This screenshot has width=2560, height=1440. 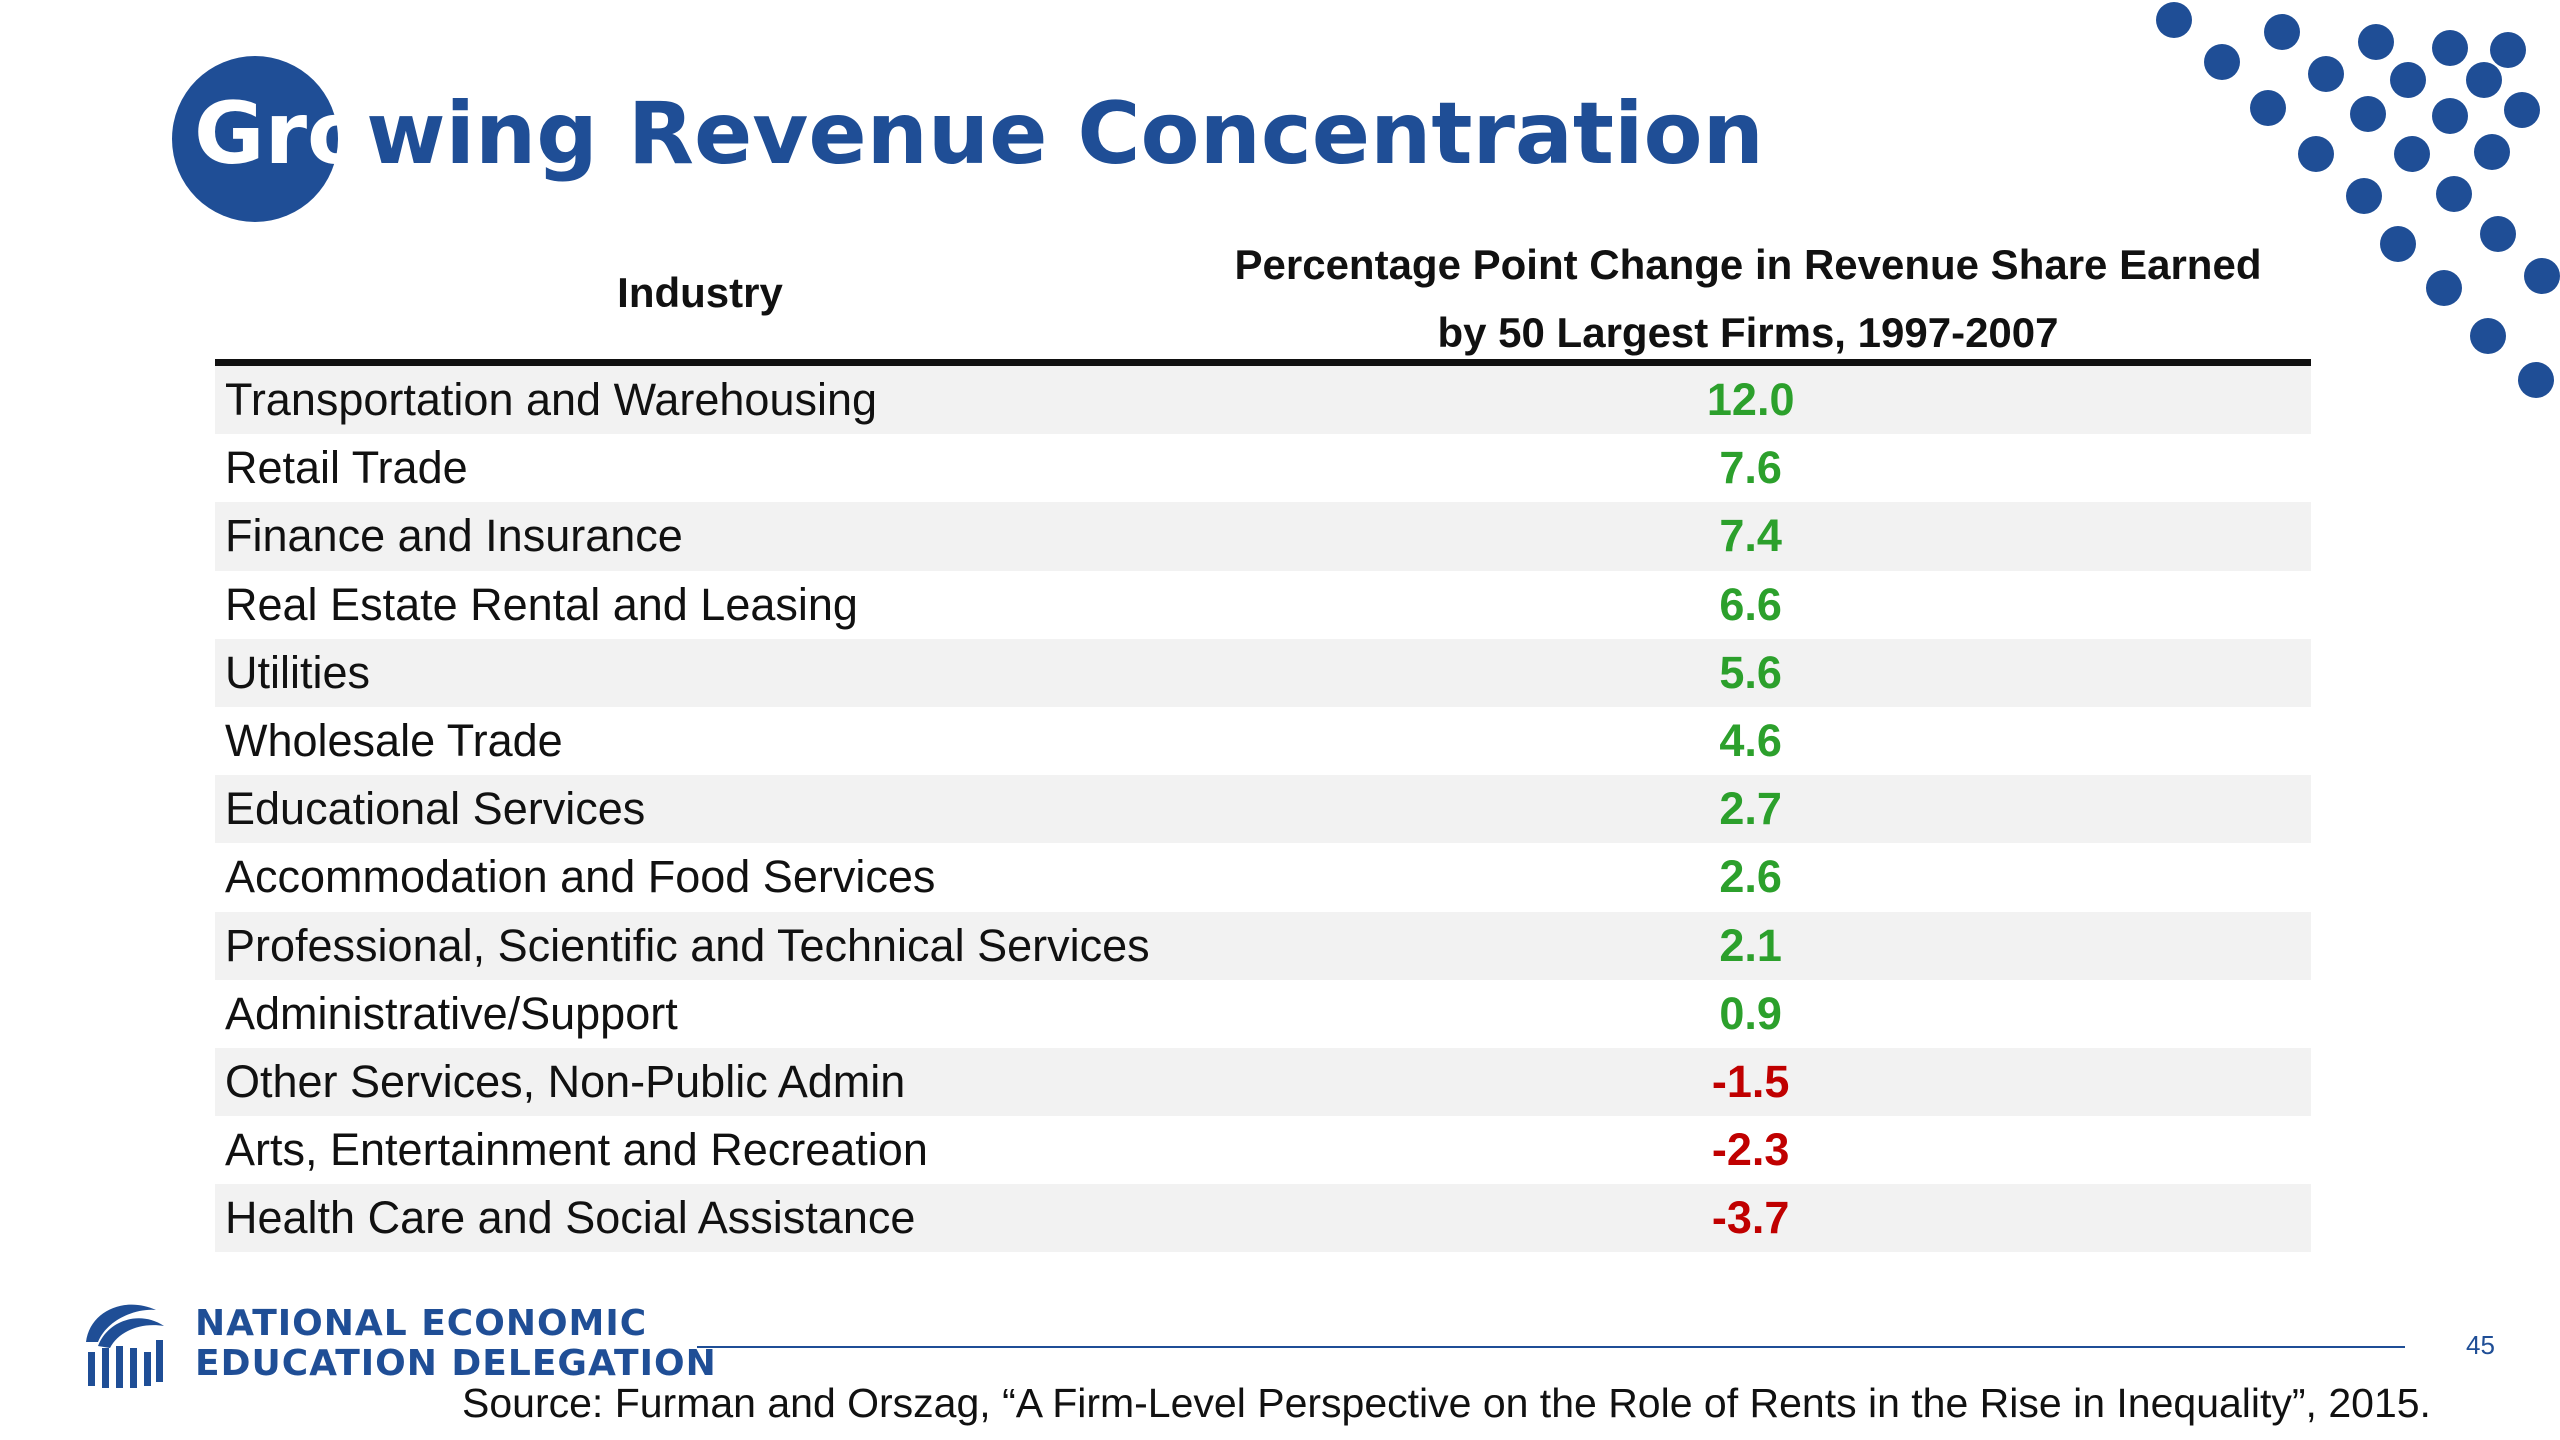 What do you see at coordinates (565, 1081) in the screenshot?
I see `industry-cell: Other Services, Non-Public Admin` at bounding box center [565, 1081].